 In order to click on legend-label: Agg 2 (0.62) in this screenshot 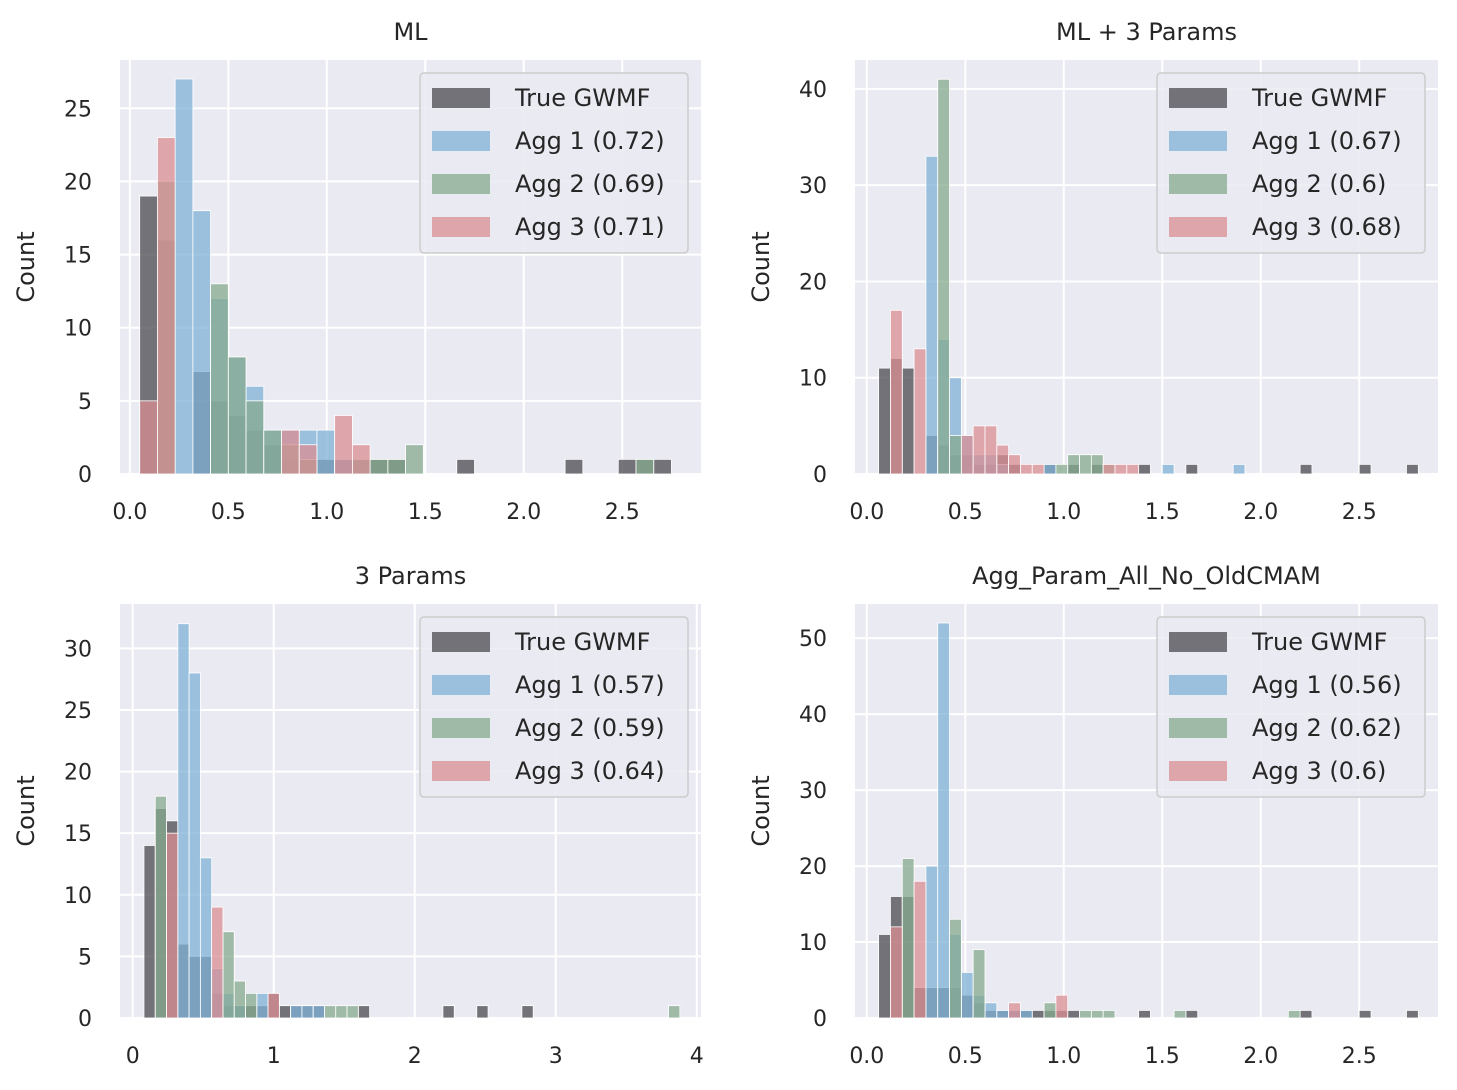, I will do `click(1327, 728)`.